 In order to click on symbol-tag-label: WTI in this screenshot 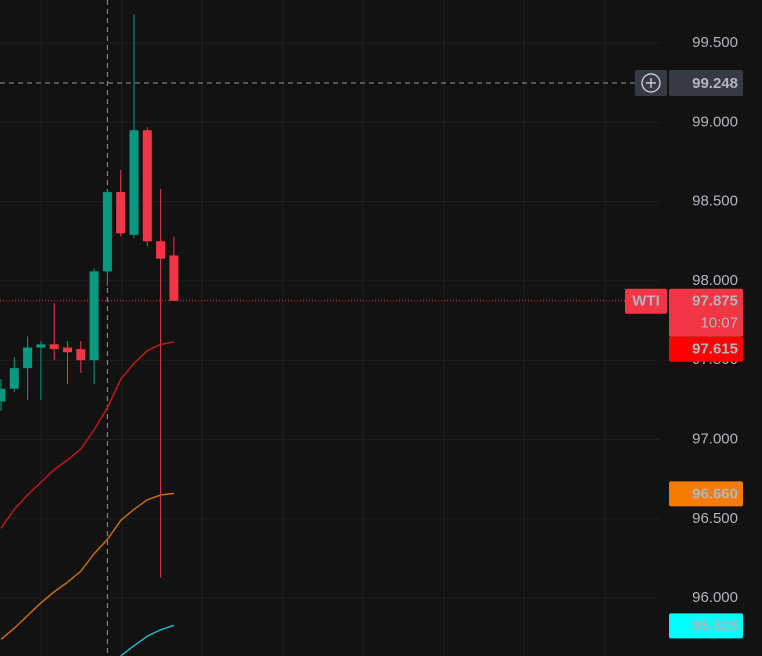, I will do `click(646, 301)`.